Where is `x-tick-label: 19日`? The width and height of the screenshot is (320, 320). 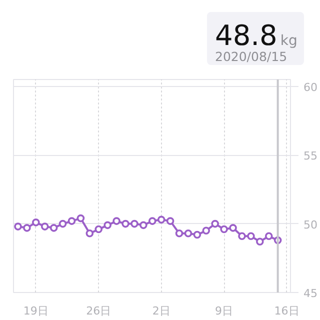 x-tick-label: 19日 is located at coordinates (35, 311).